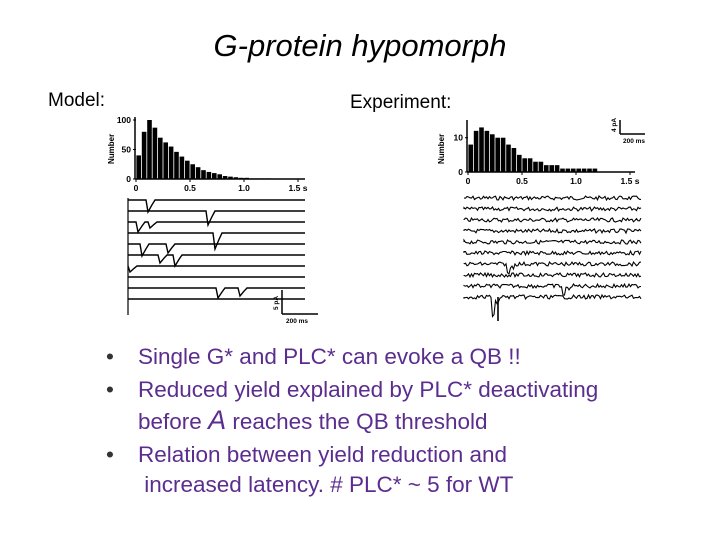 Image resolution: width=720 pixels, height=540 pixels. I want to click on model-scale-time: 200 ms, so click(297, 321).